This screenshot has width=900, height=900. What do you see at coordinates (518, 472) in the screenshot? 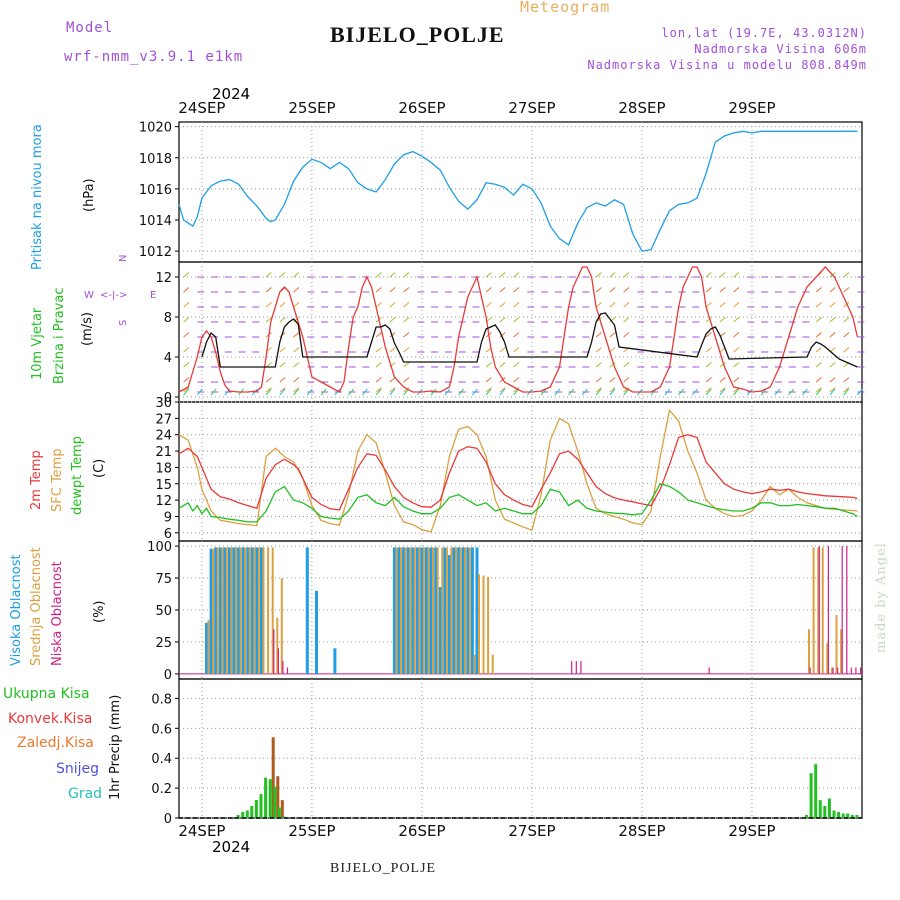
I see `temp-2m-line` at bounding box center [518, 472].